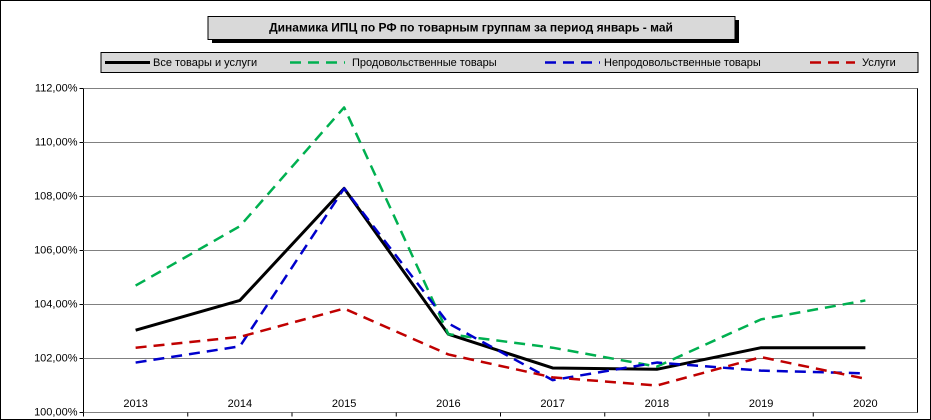 Image resolution: width=931 pixels, height=420 pixels. I want to click on y-tick-label: 112,00%, so click(56, 88).